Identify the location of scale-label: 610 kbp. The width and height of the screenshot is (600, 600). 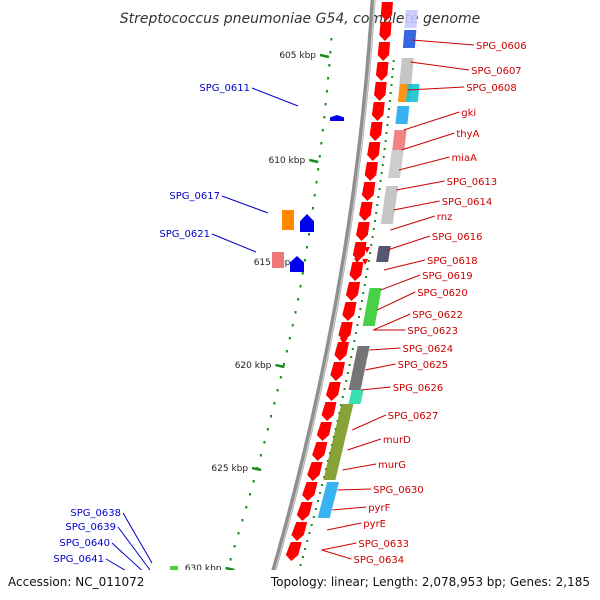
(287, 161).